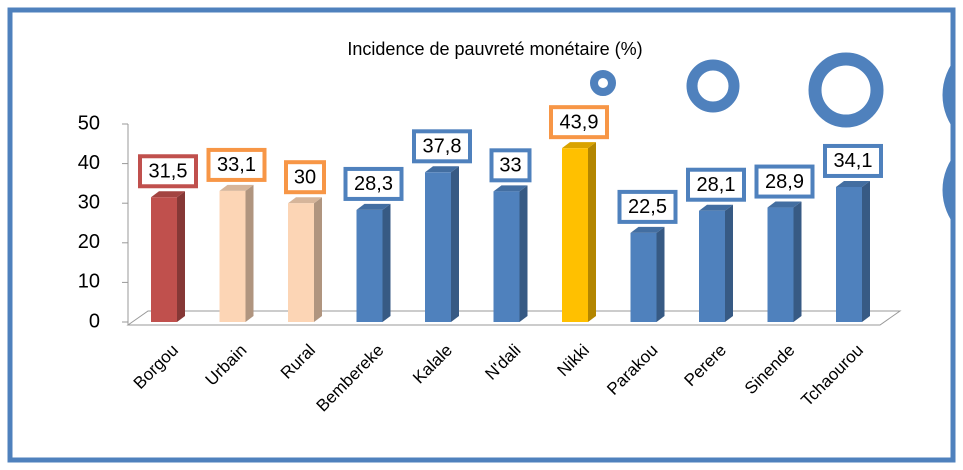 The width and height of the screenshot is (963, 470). What do you see at coordinates (770, 136) in the screenshot?
I see `decoration` at bounding box center [770, 136].